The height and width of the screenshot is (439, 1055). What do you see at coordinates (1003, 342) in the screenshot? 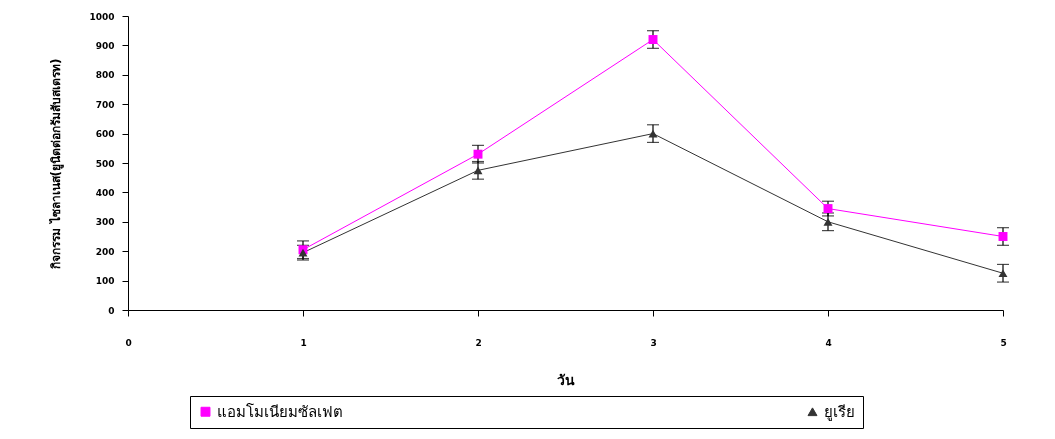
I see `x-tick-label: 5` at bounding box center [1003, 342].